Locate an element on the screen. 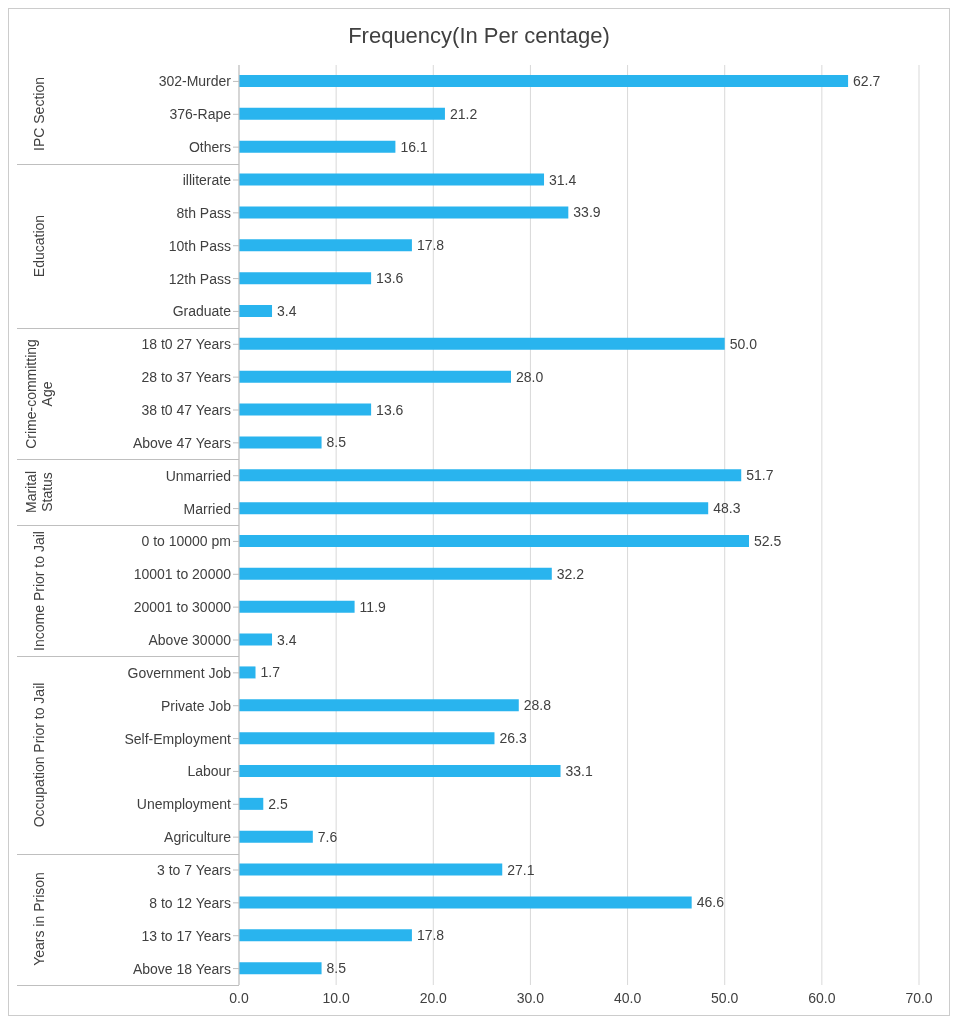 This screenshot has width=961, height=1036. chart-title: Frequency(In Per centage) is located at coordinates (479, 36).